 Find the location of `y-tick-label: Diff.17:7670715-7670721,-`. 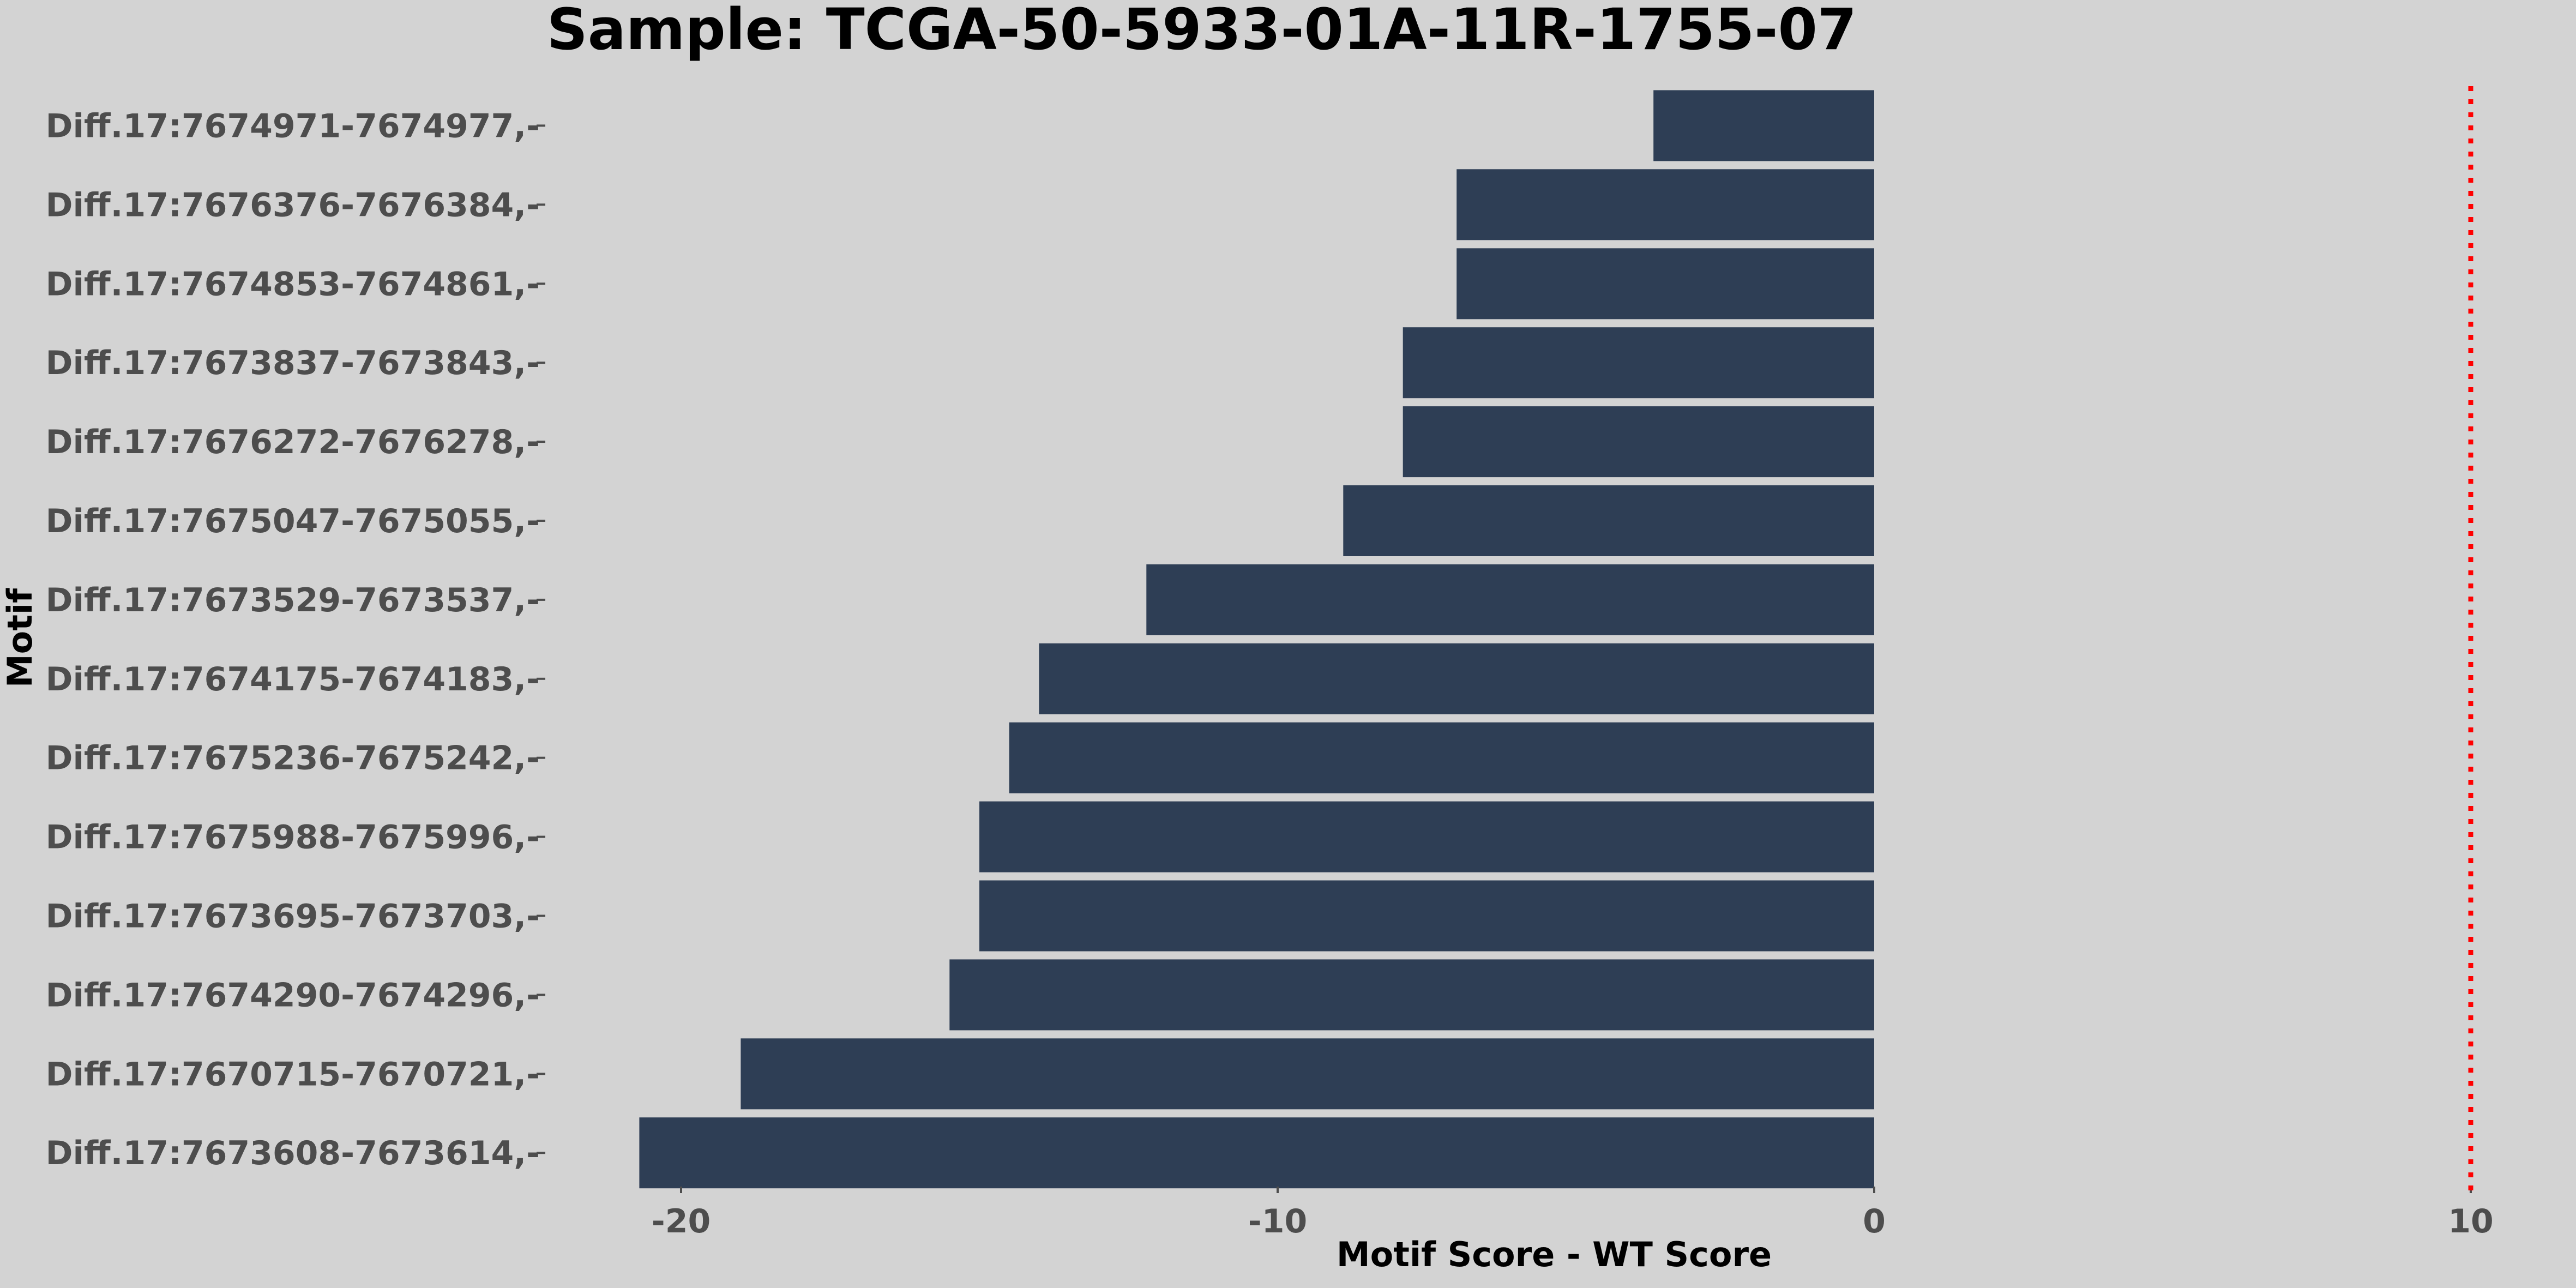

y-tick-label: Diff.17:7670715-7670721,- is located at coordinates (293, 1074).